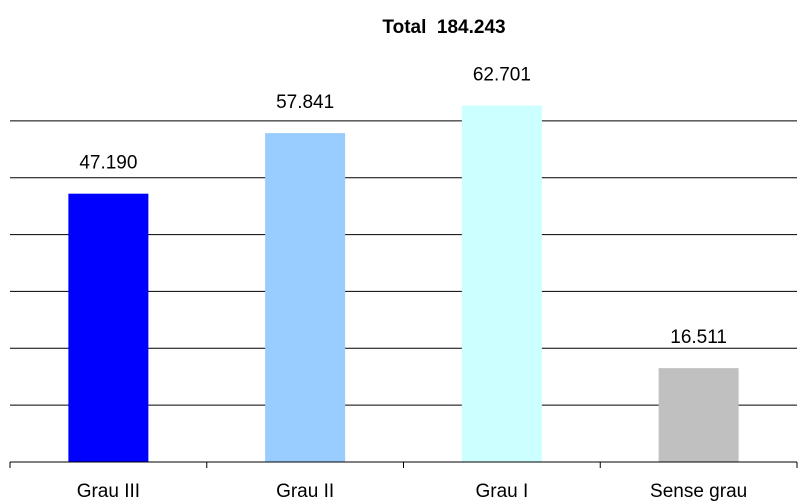  Describe the element at coordinates (305, 102) in the screenshot. I see `value-label: 57.841` at that location.